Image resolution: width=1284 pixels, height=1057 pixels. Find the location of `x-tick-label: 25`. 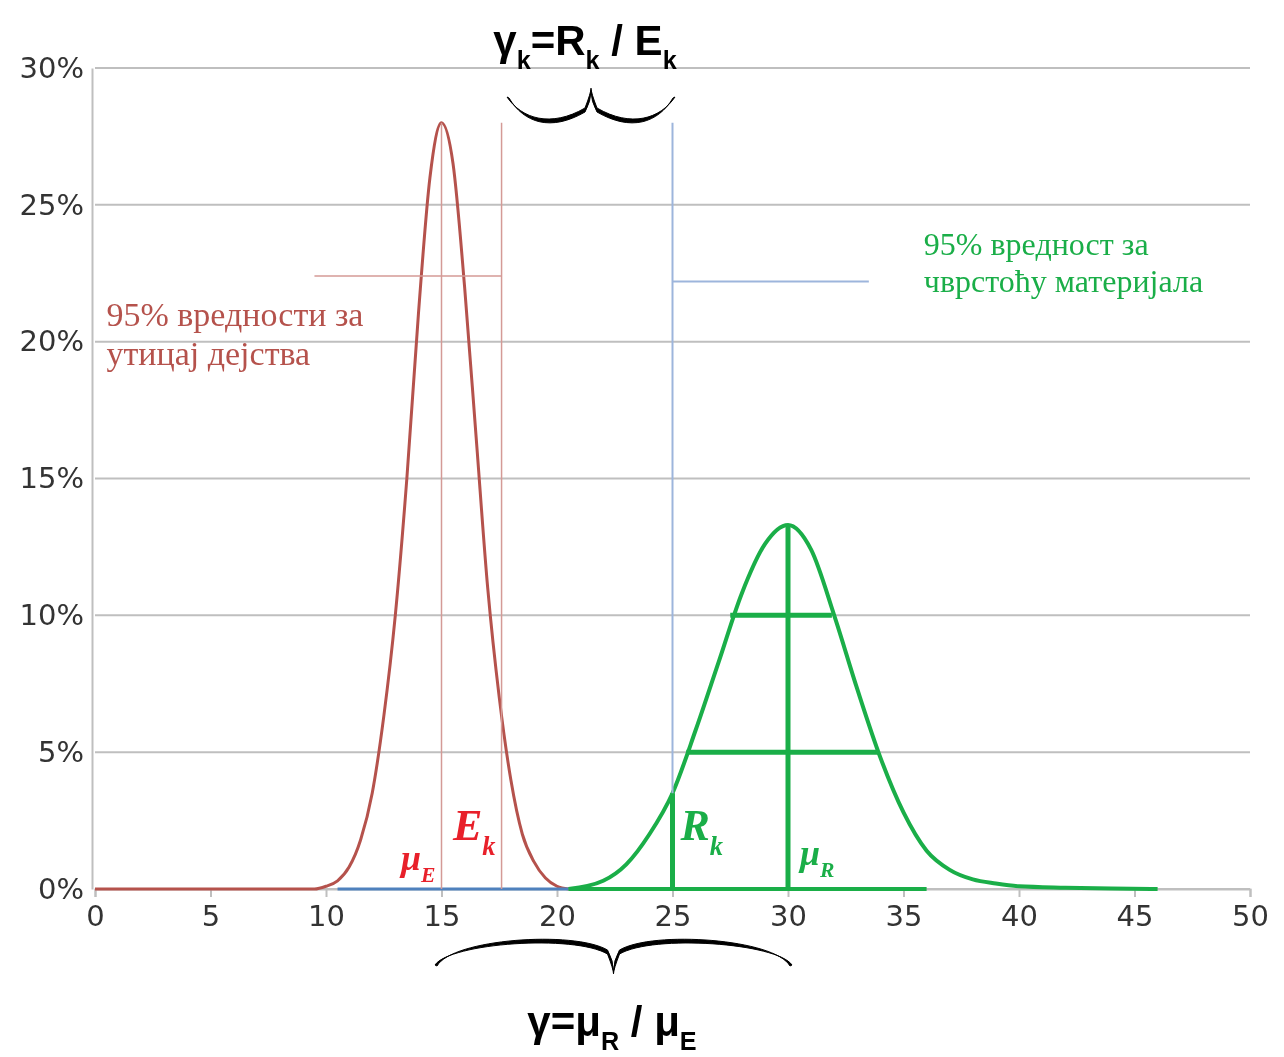

x-tick-label: 25 is located at coordinates (673, 915).